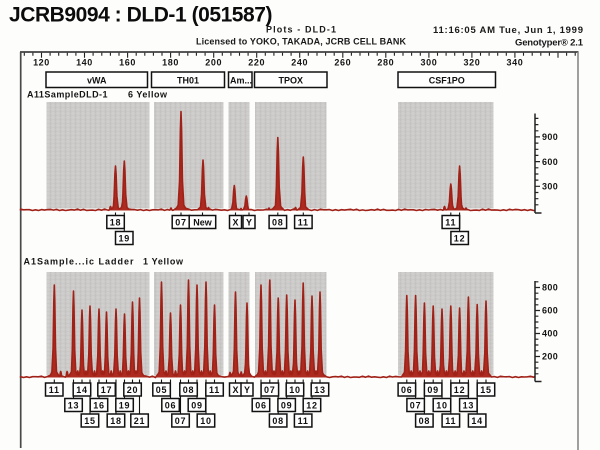  I want to click on svg-text: 11:16:05 AM Tue, Jun 1, 1999, so click(508, 30).